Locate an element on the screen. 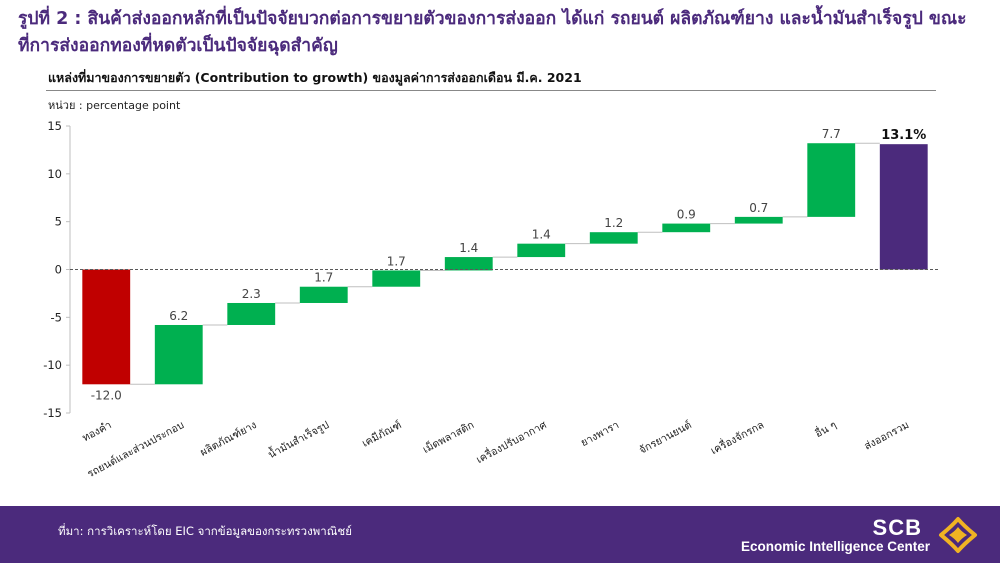  category-label: ทองคำ is located at coordinates (96, 431).